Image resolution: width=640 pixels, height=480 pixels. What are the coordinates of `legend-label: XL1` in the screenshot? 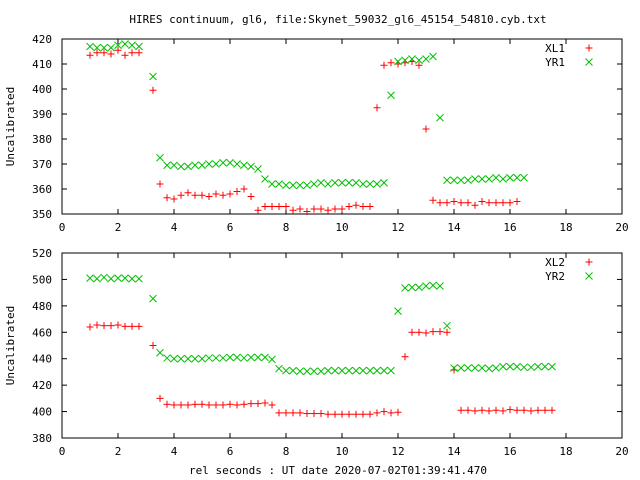 It's located at (555, 48).